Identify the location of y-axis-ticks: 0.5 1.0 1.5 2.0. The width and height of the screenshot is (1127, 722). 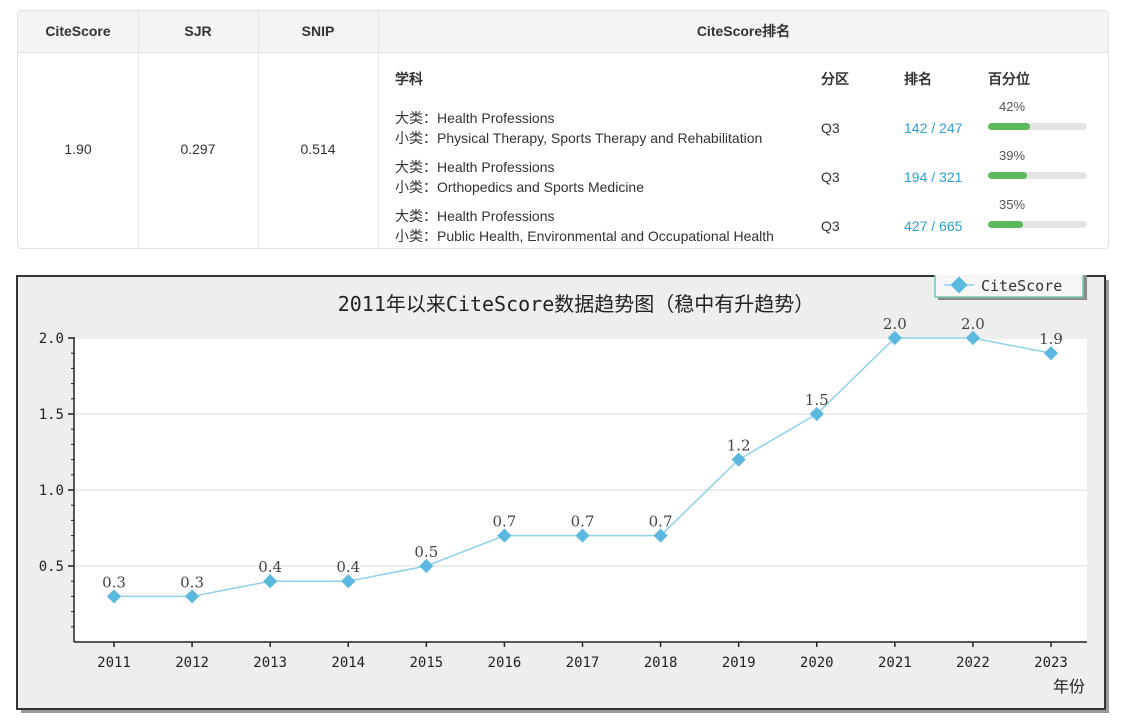
(56, 479).